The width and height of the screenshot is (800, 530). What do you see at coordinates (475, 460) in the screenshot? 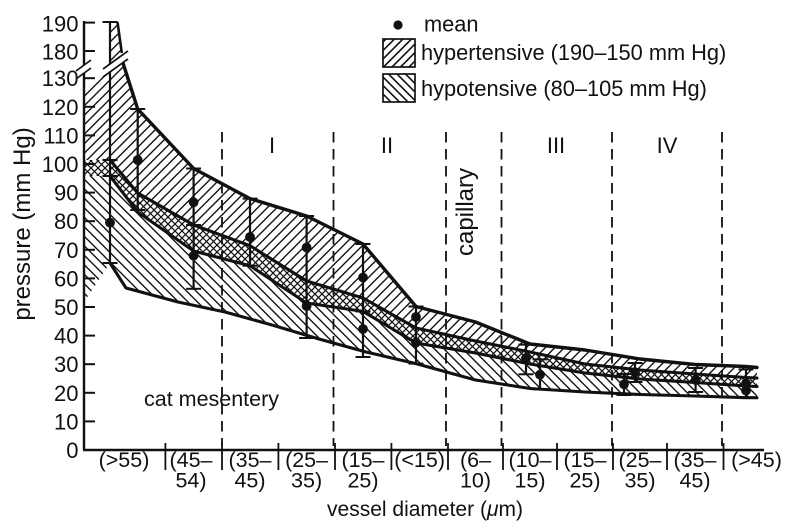
I see `svg-text: (6–` at bounding box center [475, 460].